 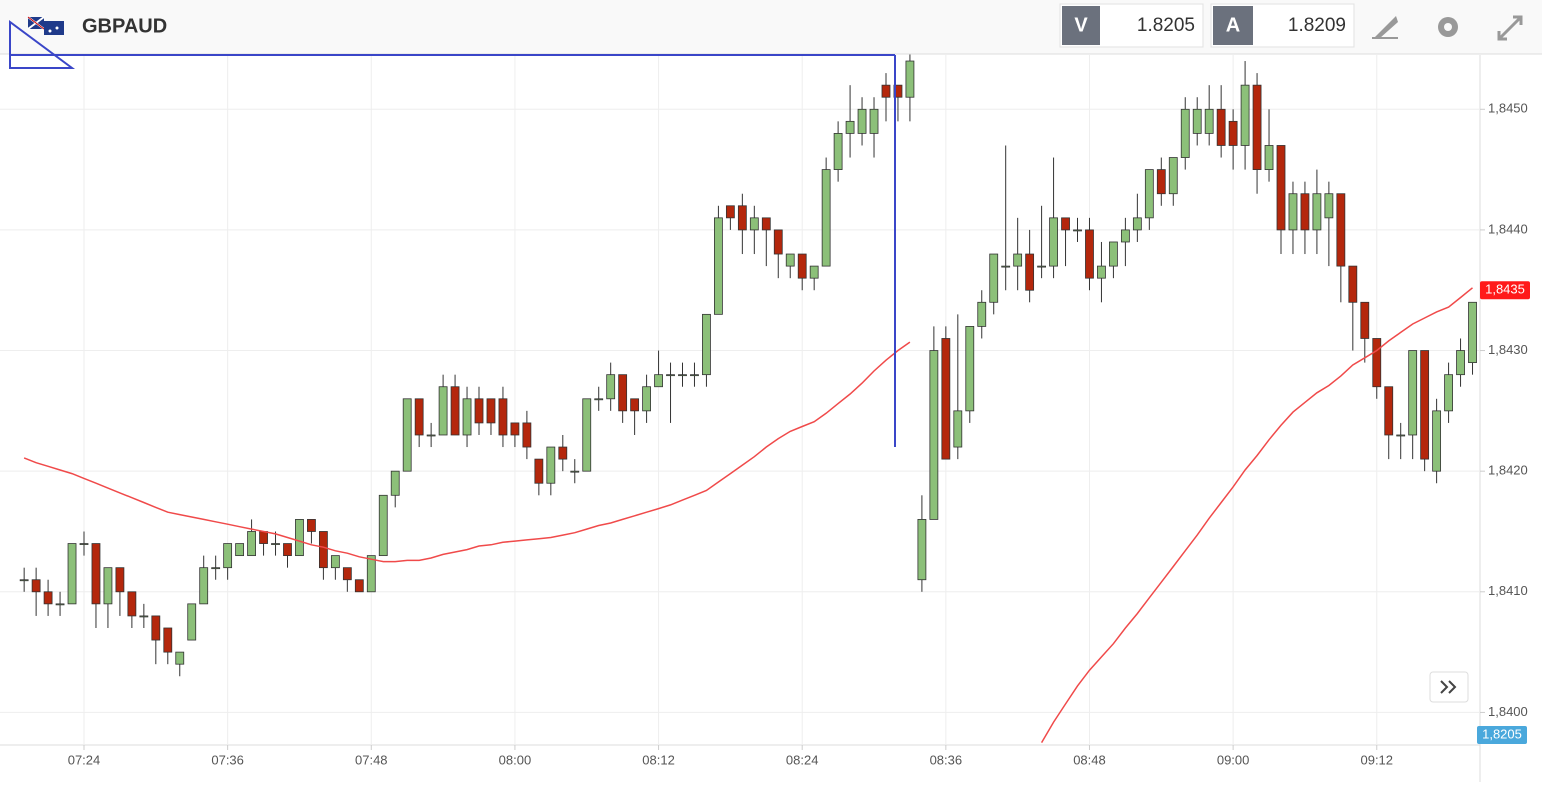 I want to click on bid-badge, so click(x=1081, y=25).